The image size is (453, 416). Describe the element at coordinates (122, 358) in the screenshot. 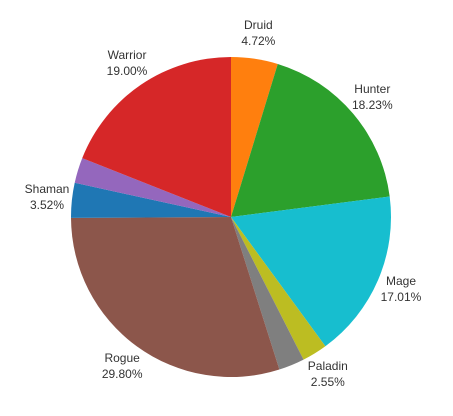

I see `slice-label: Rogue` at that location.